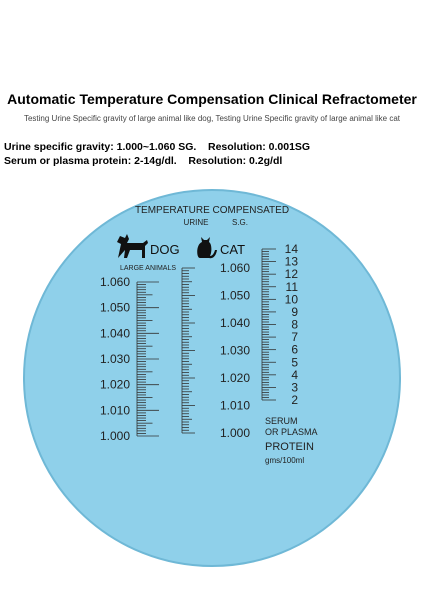 The height and width of the screenshot is (600, 424). What do you see at coordinates (148, 268) in the screenshot?
I see `dog-note: LARGE ANIMALS` at bounding box center [148, 268].